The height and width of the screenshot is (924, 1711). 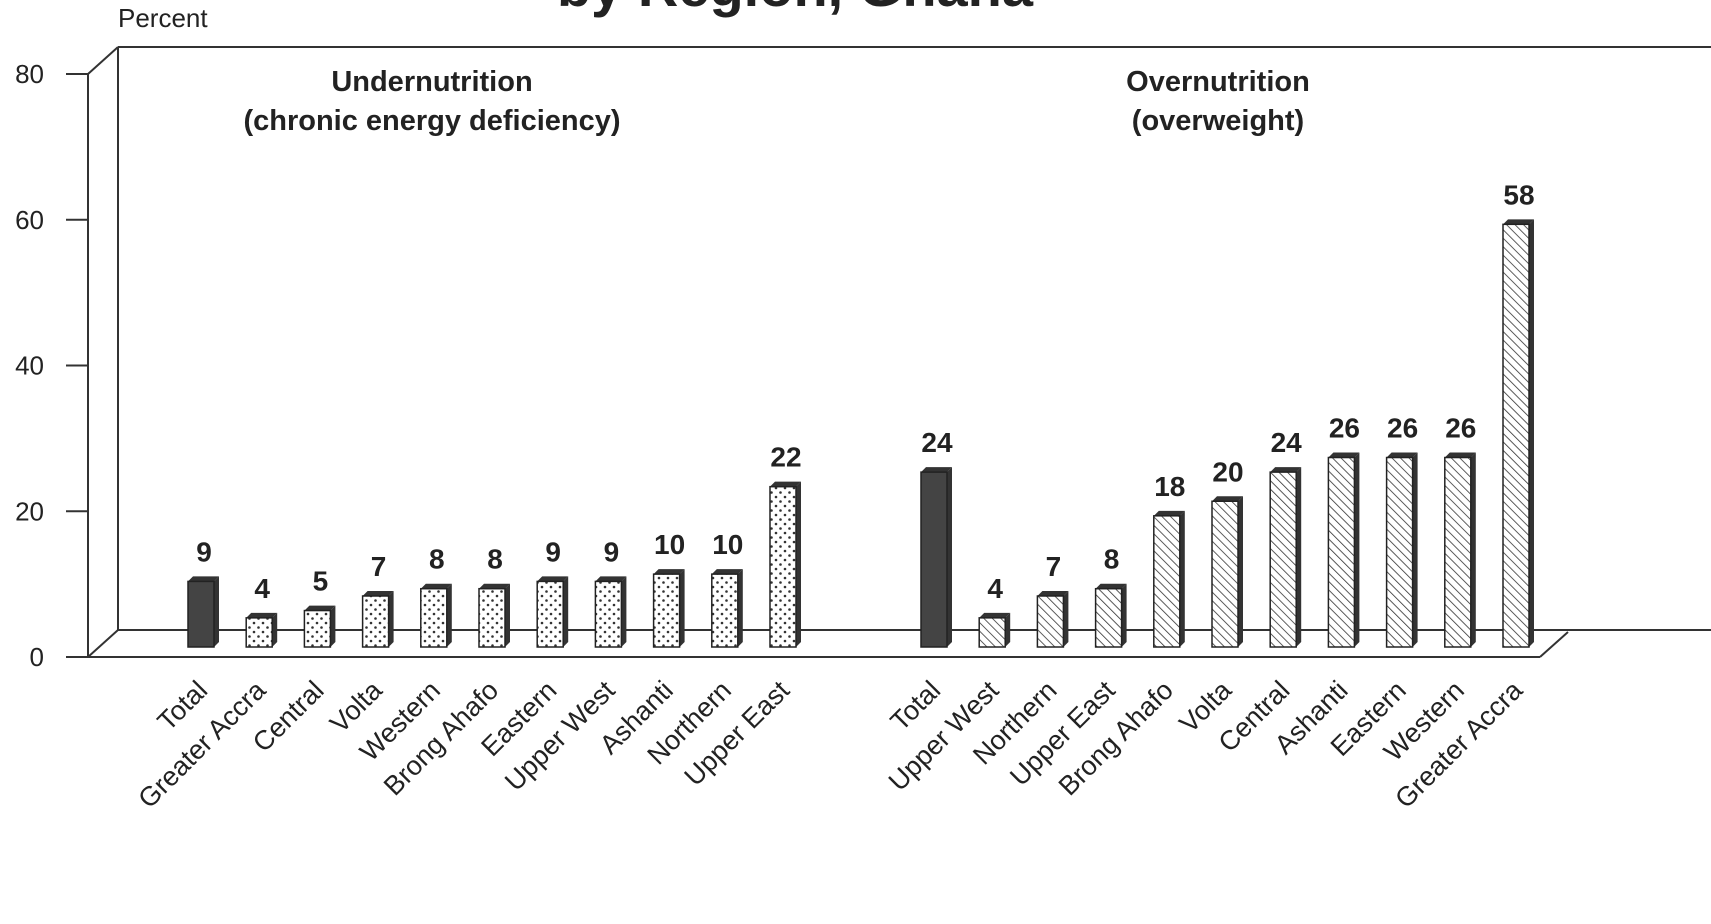 What do you see at coordinates (1287, 442) in the screenshot?
I see `value-label: 24` at bounding box center [1287, 442].